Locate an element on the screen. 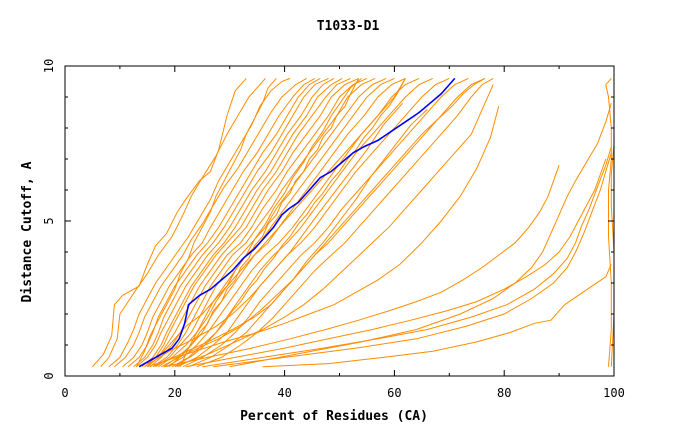 This screenshot has height=440, width=680. y-axis-label: Distance Cutoff, A is located at coordinates (27, 231).